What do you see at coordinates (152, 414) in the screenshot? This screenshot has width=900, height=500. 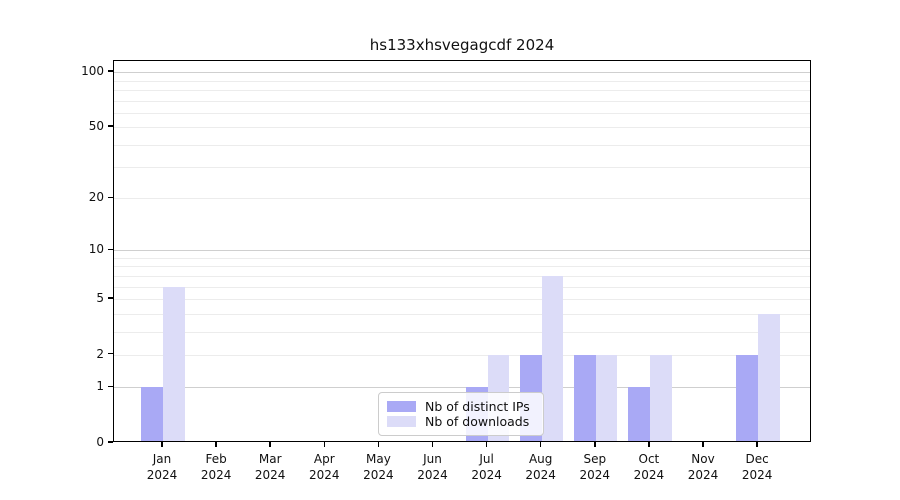 I see `bar-distinct-ips-jan` at bounding box center [152, 414].